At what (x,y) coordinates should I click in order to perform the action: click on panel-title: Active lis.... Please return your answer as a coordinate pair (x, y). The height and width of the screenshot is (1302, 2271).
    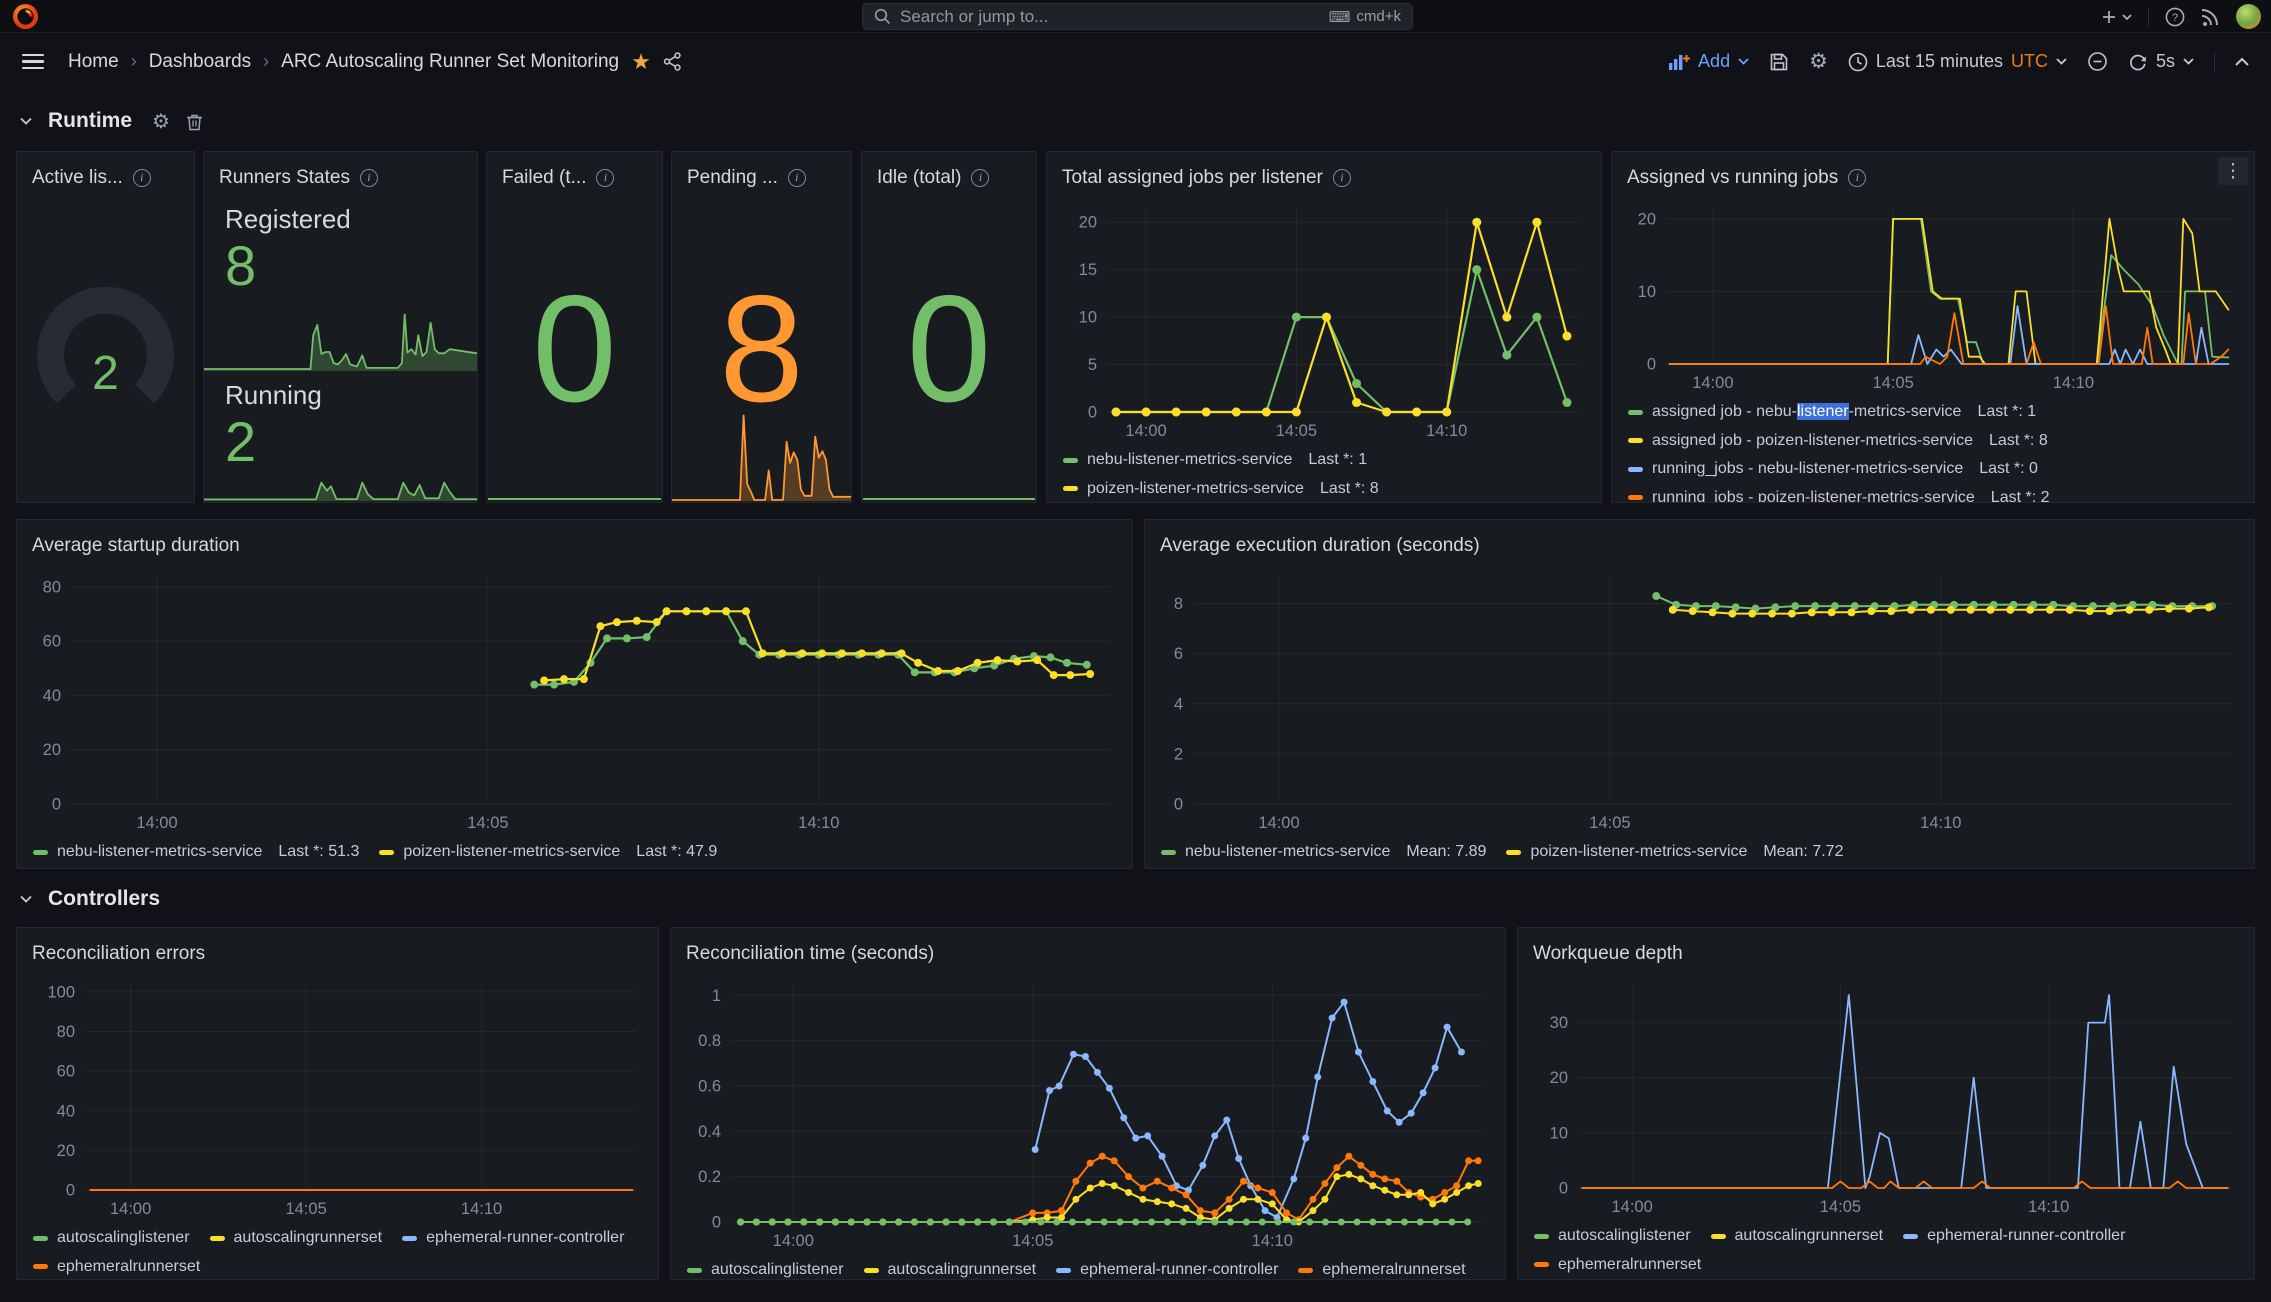
    Looking at the image, I should click on (77, 177).